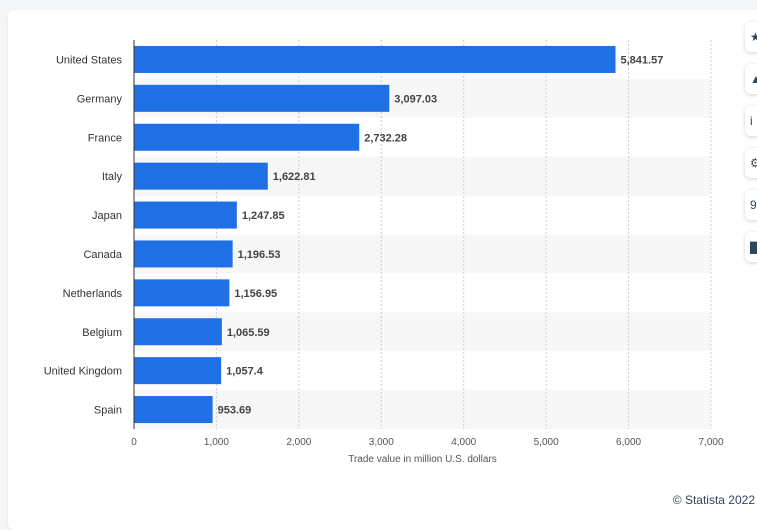  Describe the element at coordinates (255, 294) in the screenshot. I see `data-label: 1,156.95` at that location.